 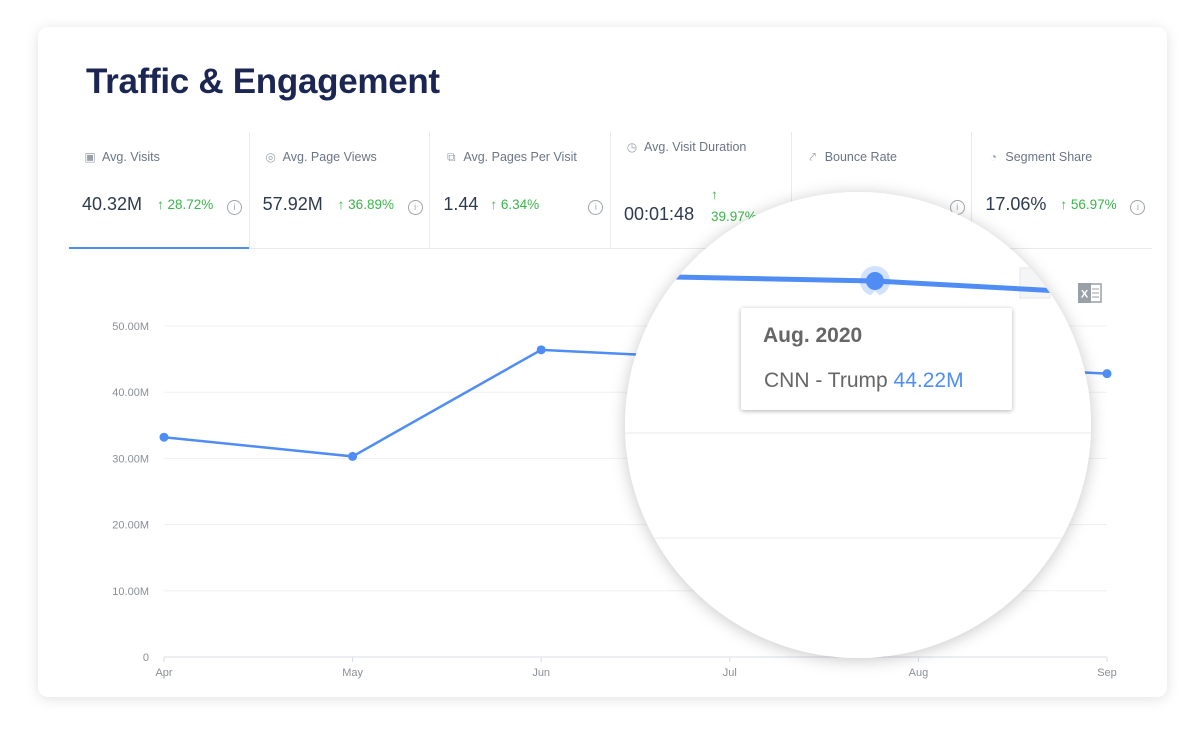 What do you see at coordinates (1016, 204) in the screenshot?
I see `metric-value: 17.06%` at bounding box center [1016, 204].